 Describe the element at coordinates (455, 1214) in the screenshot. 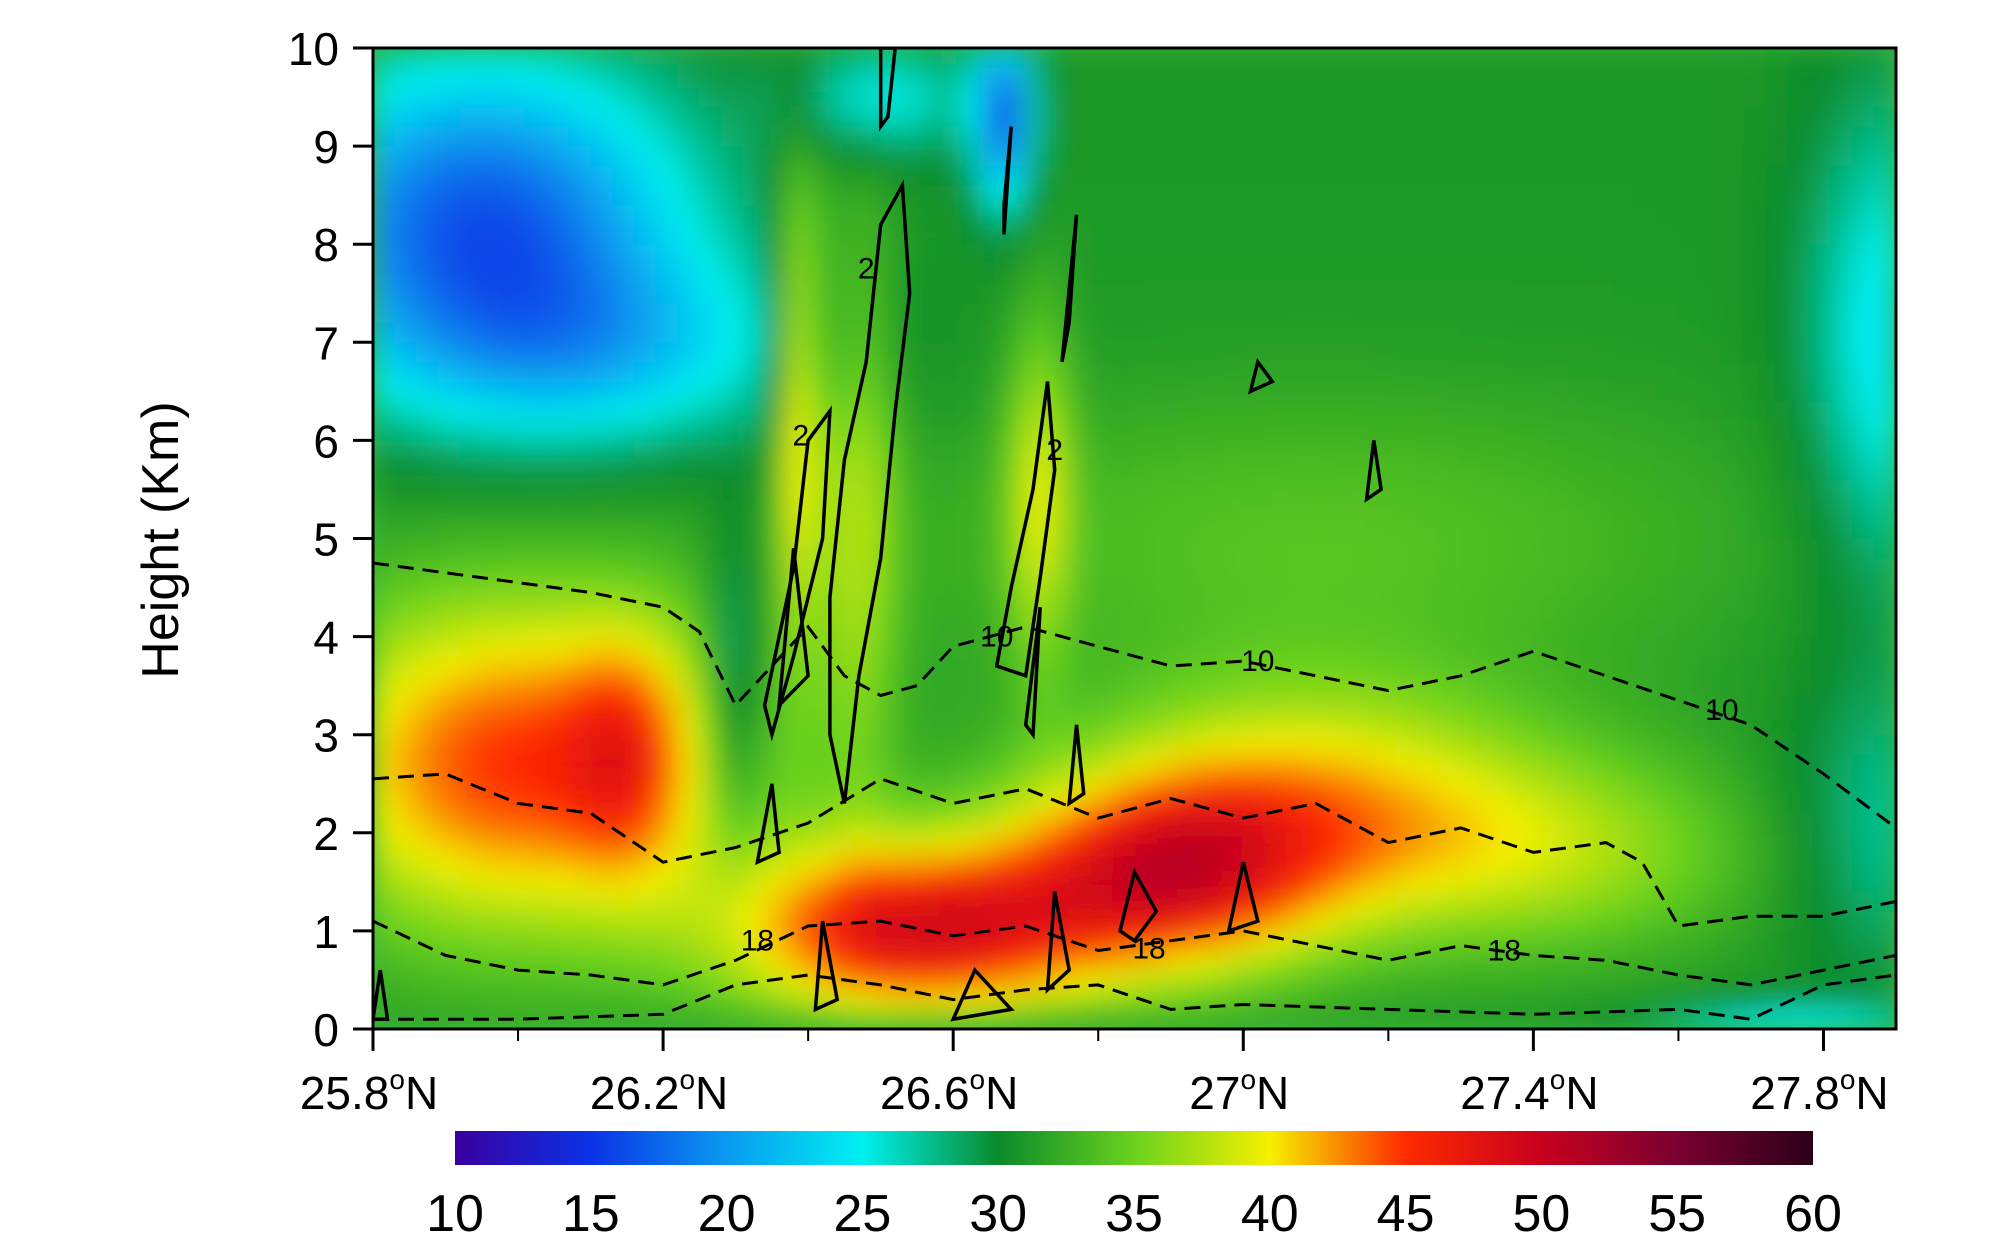

I see `colorbar-tick-label: 10` at that location.